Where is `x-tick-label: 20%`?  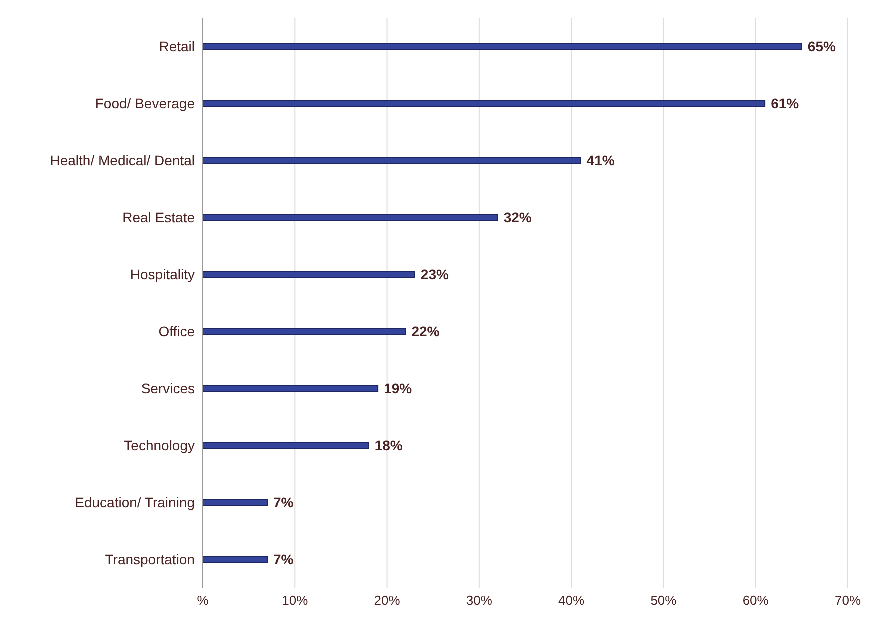
x-tick-label: 20% is located at coordinates (387, 600).